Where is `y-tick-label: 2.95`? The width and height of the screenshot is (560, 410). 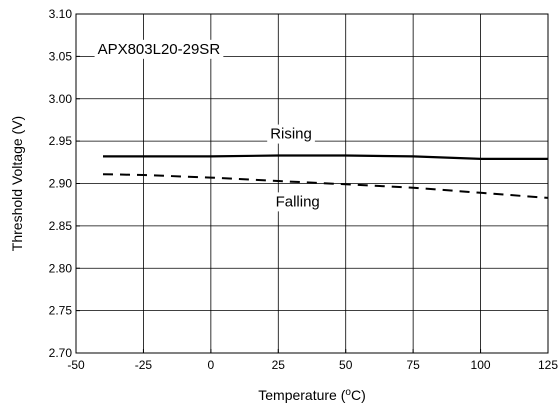
y-tick-label: 2.95 is located at coordinates (61, 141).